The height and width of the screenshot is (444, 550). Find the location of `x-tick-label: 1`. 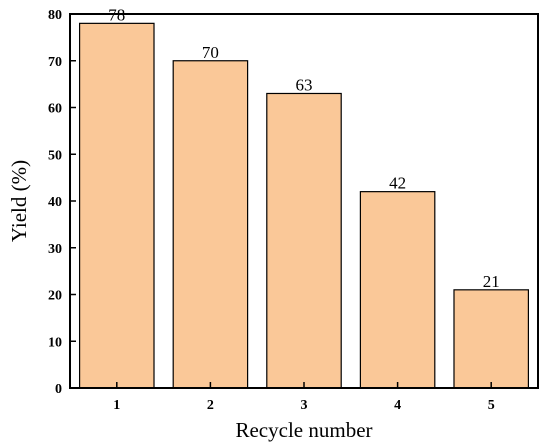

x-tick-label: 1 is located at coordinates (116, 405).